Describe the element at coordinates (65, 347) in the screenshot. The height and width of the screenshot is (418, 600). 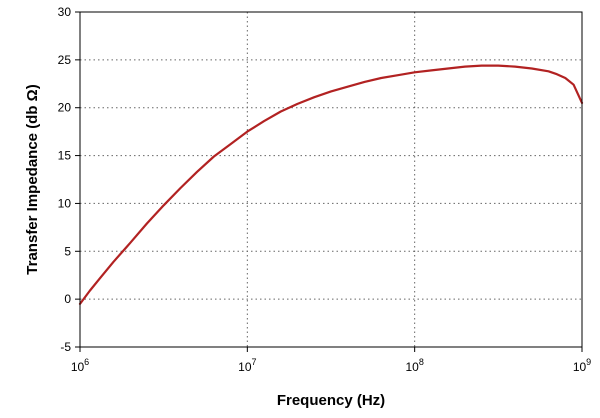
I see `y-tick-label: -5` at that location.